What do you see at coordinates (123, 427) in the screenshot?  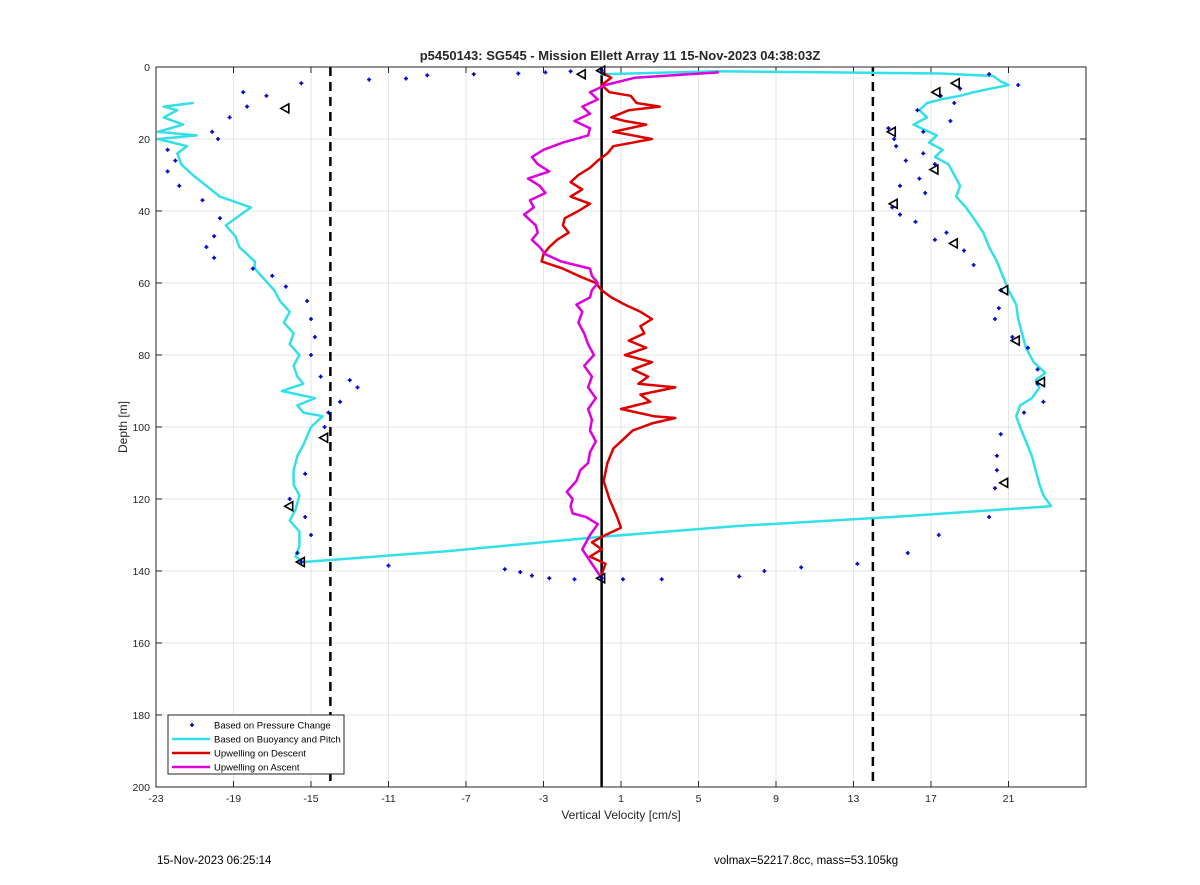 I see `y-axis-label: Depth [m]` at bounding box center [123, 427].